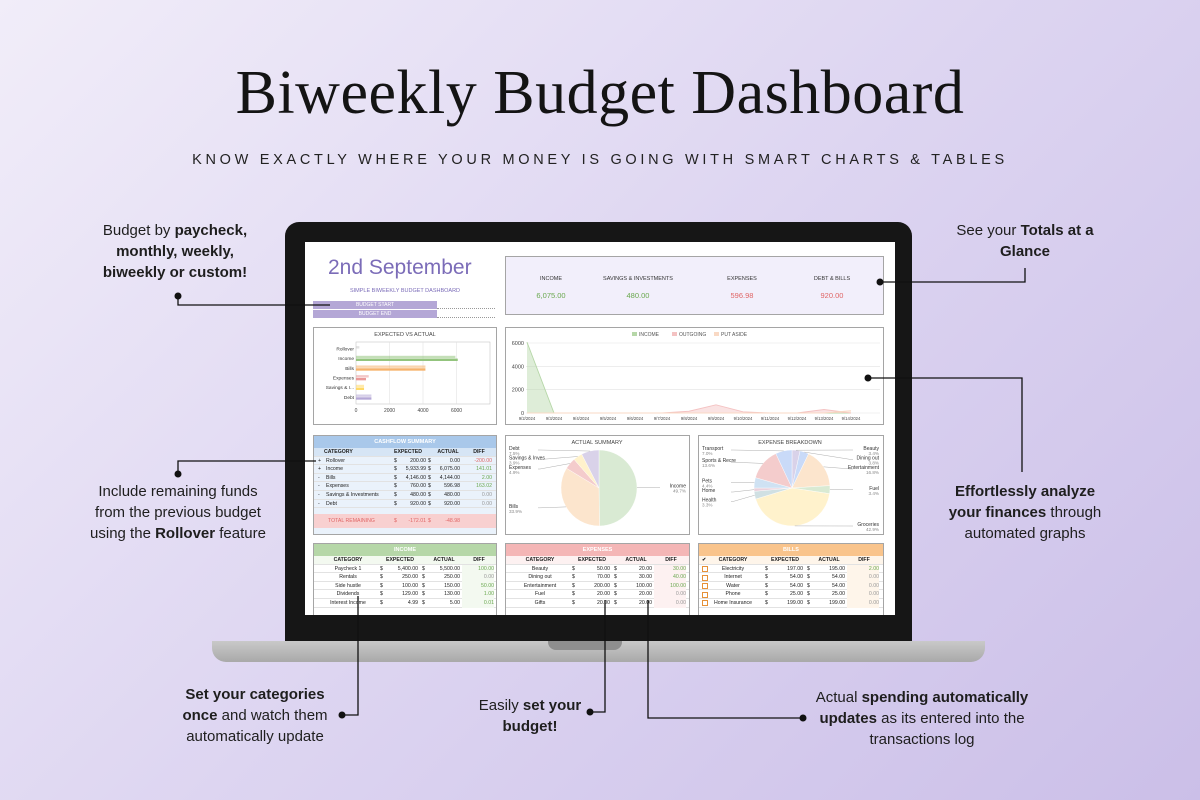 The width and height of the screenshot is (1200, 800). I want to click on x-tick-label: 9/9/2024, so click(716, 418).